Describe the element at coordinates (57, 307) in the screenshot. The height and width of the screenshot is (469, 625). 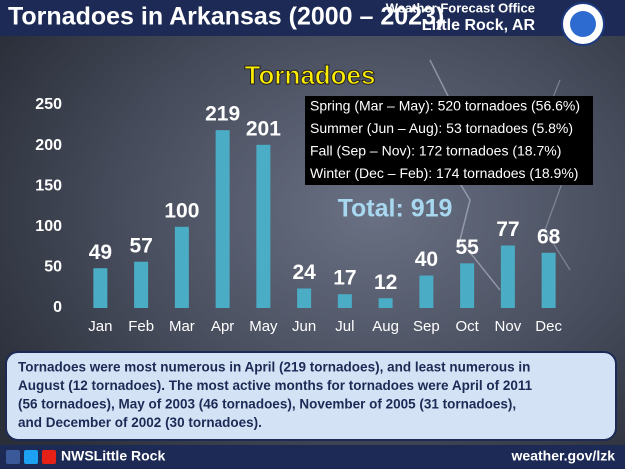
I see `y-tick-label: 0` at that location.